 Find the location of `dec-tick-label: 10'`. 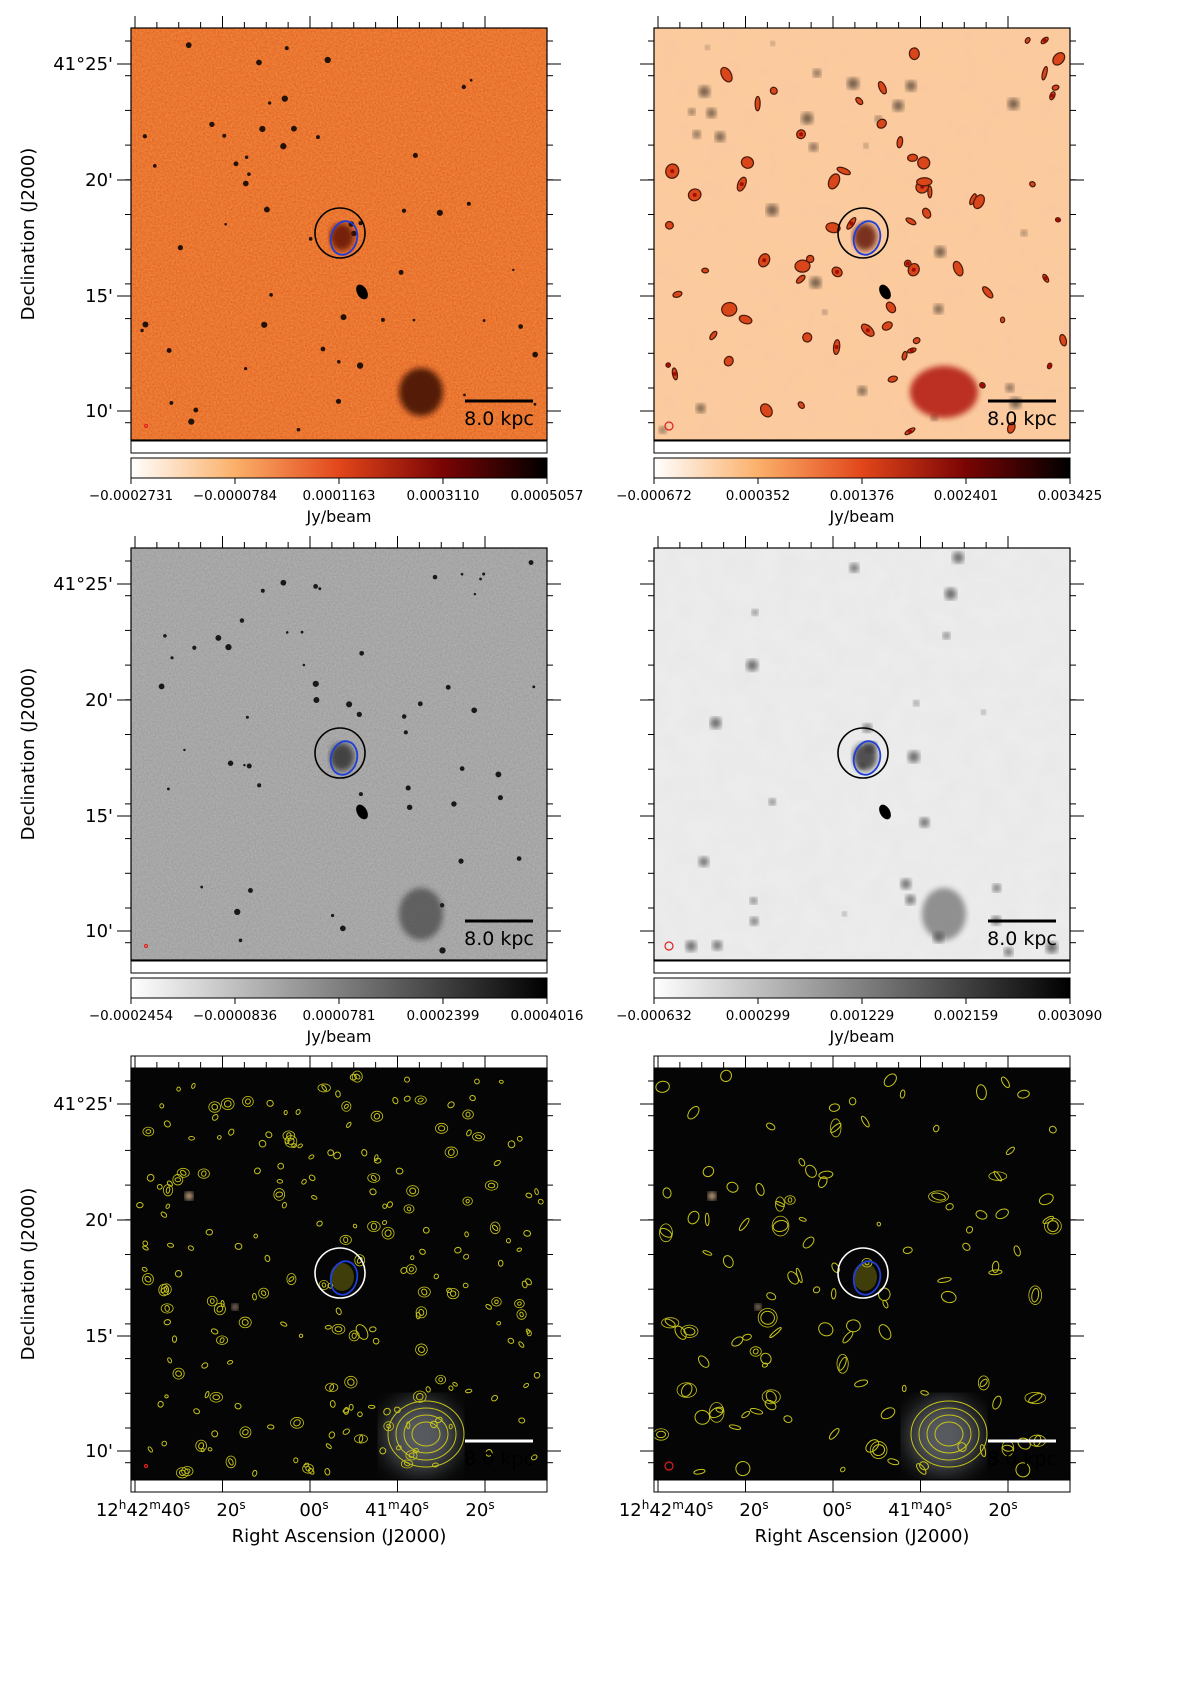

dec-tick-label: 10' is located at coordinates (99, 931).